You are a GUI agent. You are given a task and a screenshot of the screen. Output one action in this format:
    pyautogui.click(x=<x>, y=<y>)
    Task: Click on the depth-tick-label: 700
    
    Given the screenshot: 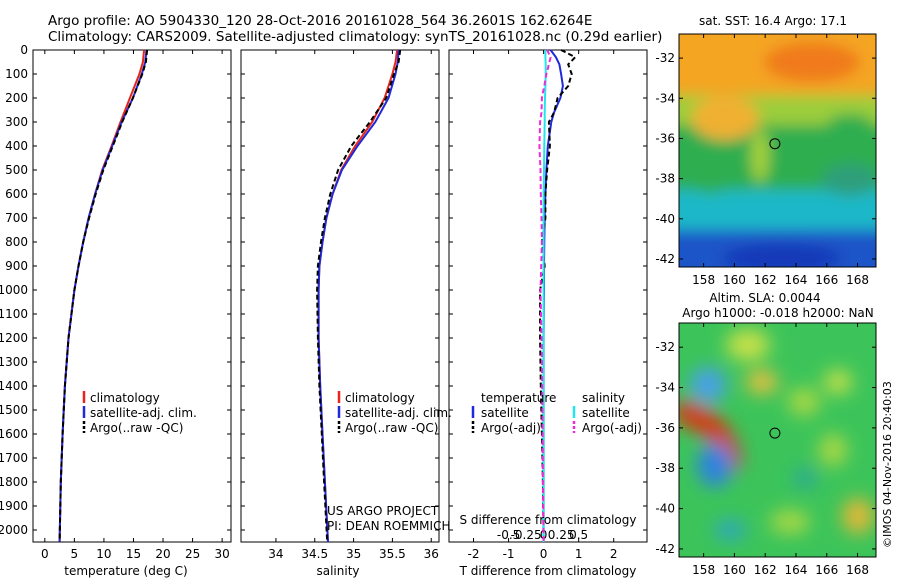 What is the action you would take?
    pyautogui.click(x=16, y=218)
    